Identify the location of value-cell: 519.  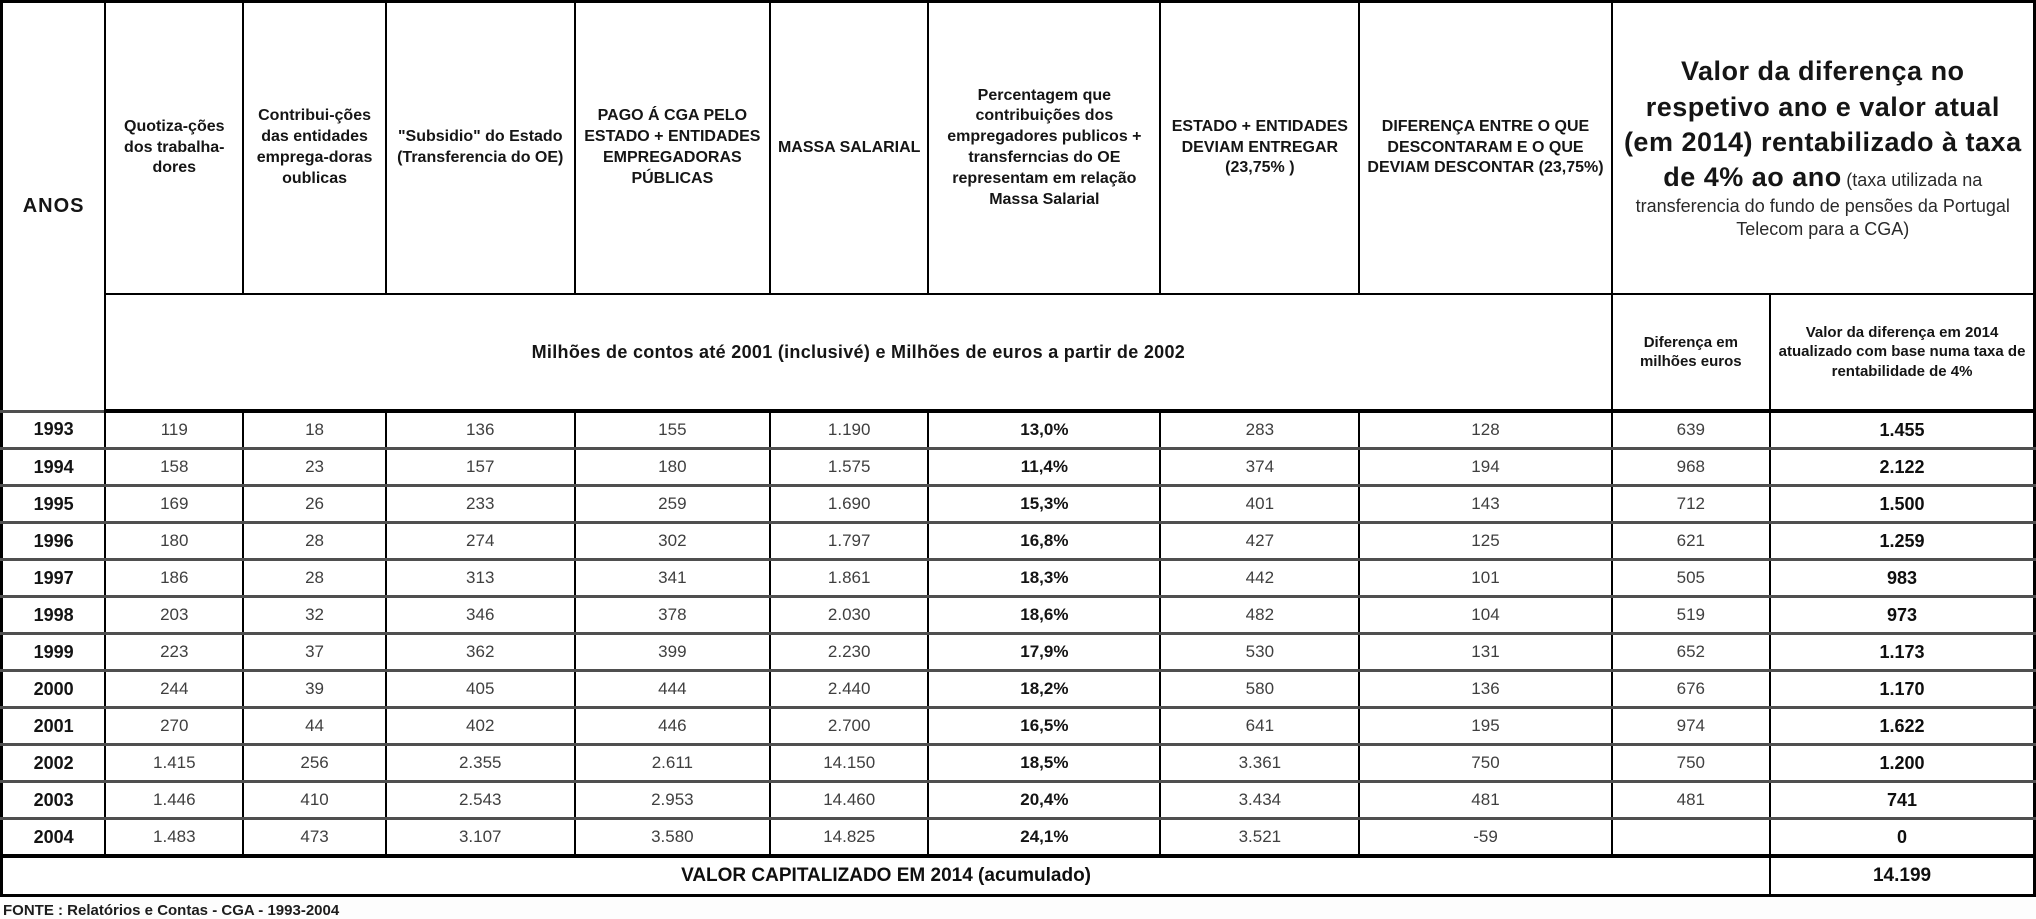
(1691, 615).